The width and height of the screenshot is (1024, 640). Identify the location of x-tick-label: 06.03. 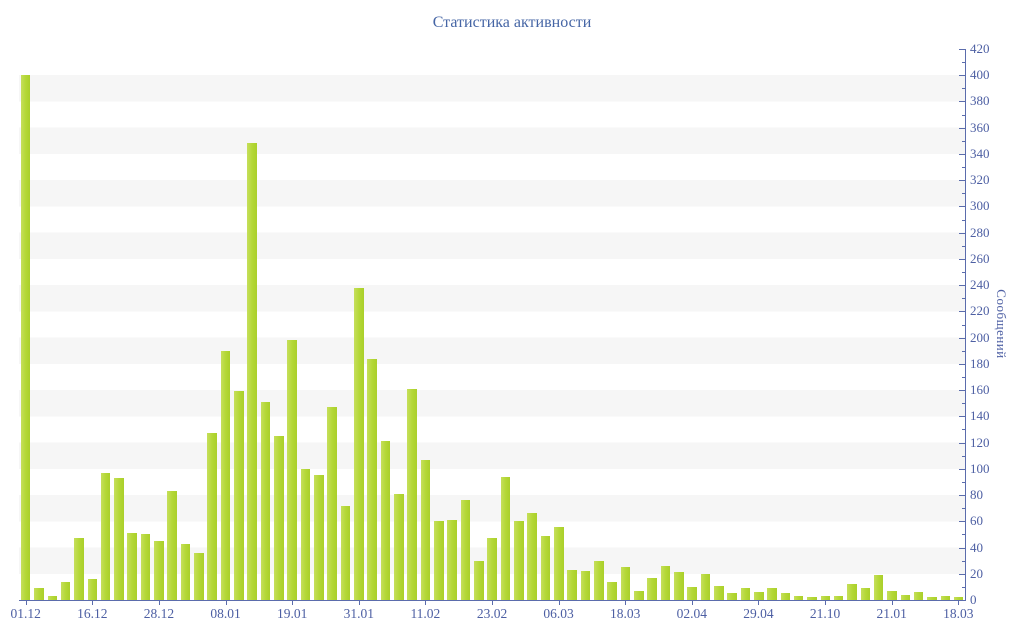
(558, 613).